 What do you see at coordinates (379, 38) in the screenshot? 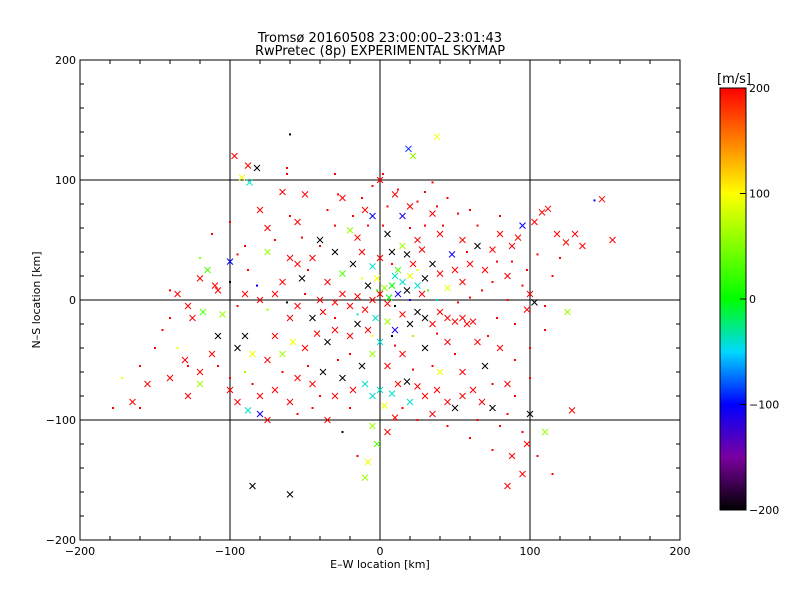
I see `chart-title: Tromsø 20160508 23:00:00–23:01:43` at bounding box center [379, 38].